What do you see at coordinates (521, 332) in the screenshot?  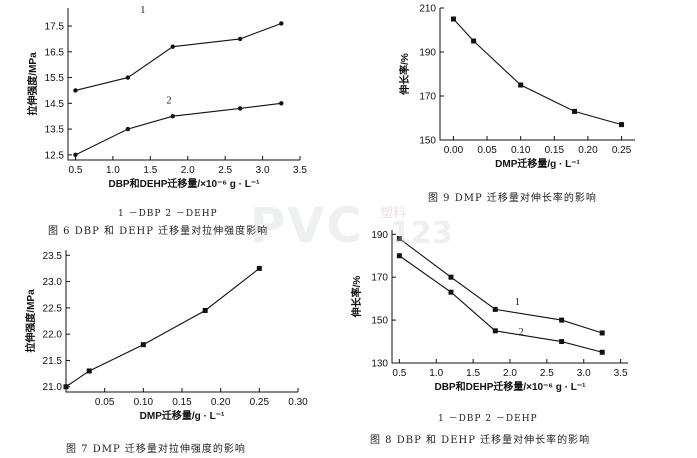 I see `fig8-series-label-2: 2` at bounding box center [521, 332].